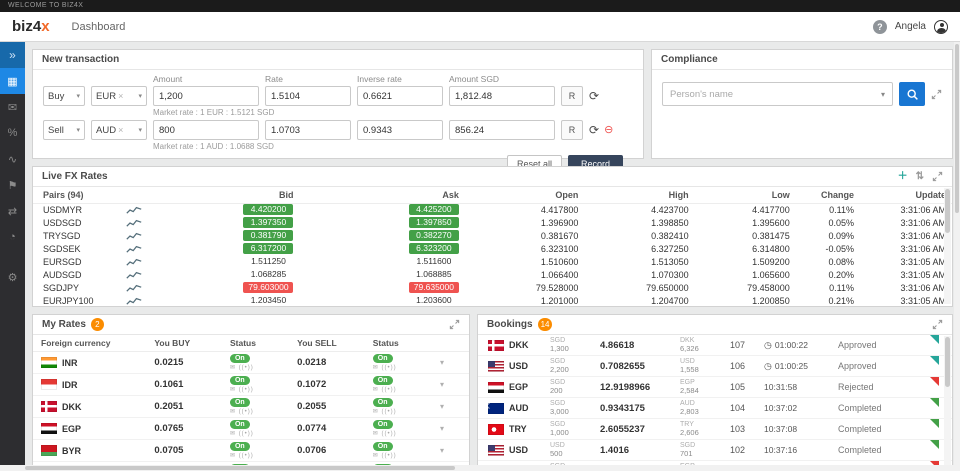 The width and height of the screenshot is (960, 471). Describe the element at coordinates (12, 237) in the screenshot. I see `sidebar-item-reports: ◔` at that location.